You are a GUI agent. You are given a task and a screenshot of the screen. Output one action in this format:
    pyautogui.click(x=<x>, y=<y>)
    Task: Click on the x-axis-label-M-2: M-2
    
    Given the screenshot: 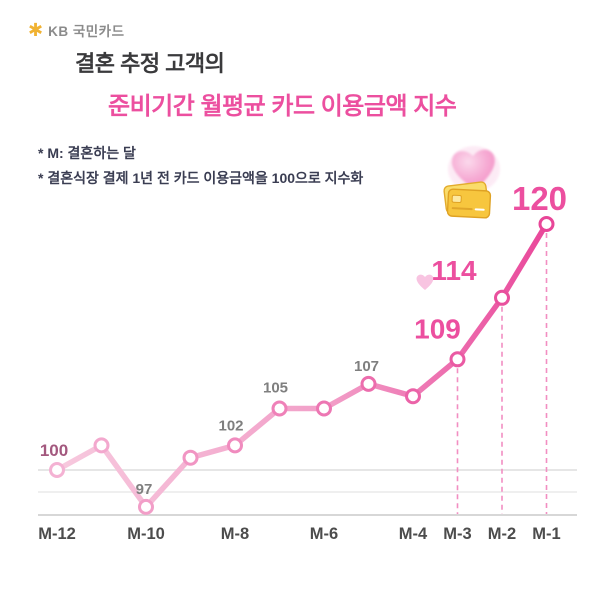 What is the action you would take?
    pyautogui.click(x=502, y=534)
    